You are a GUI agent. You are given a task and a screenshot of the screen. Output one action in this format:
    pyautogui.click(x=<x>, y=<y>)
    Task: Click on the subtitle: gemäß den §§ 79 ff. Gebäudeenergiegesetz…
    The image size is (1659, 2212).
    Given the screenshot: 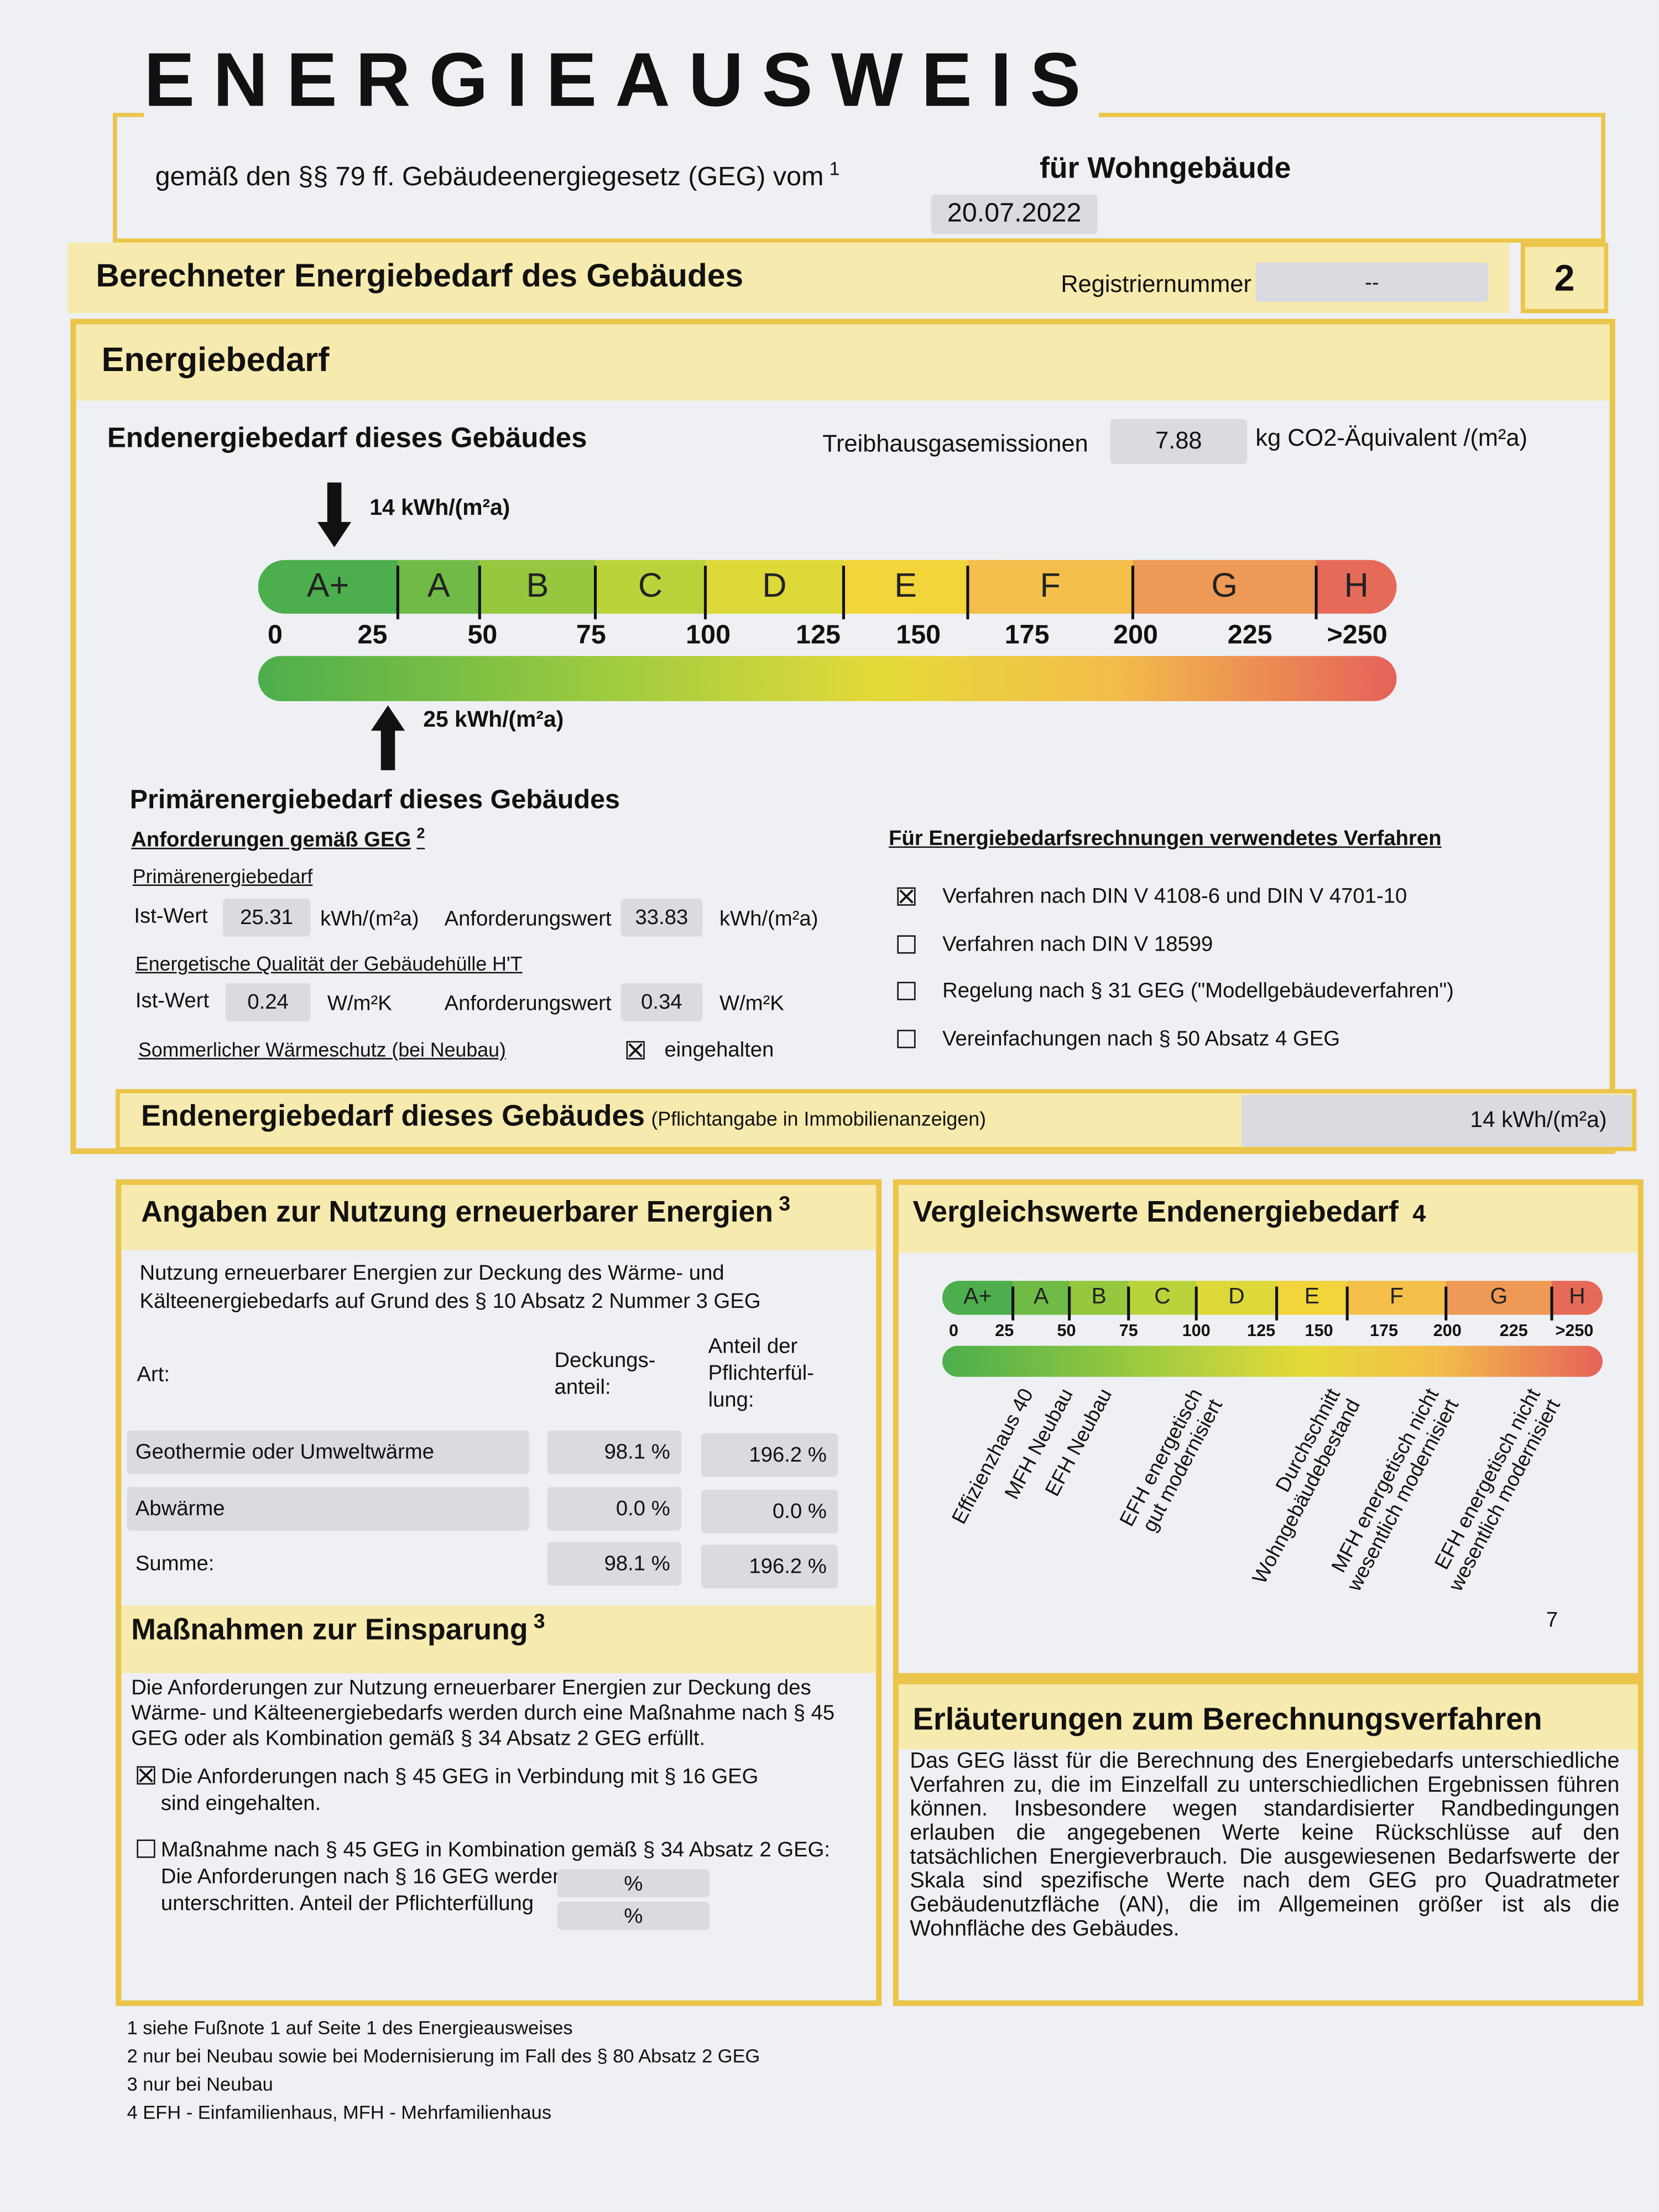 What is the action you would take?
    pyautogui.click(x=498, y=176)
    